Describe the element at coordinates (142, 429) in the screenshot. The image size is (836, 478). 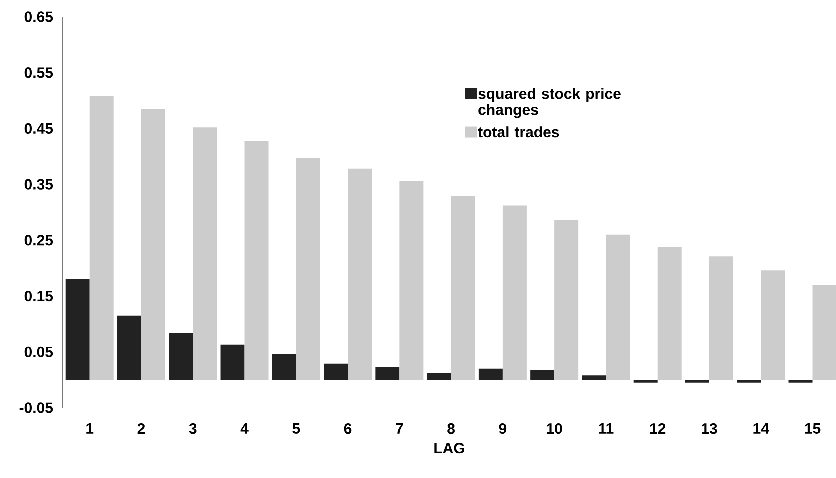
I see `x-tick-label: 2` at that location.